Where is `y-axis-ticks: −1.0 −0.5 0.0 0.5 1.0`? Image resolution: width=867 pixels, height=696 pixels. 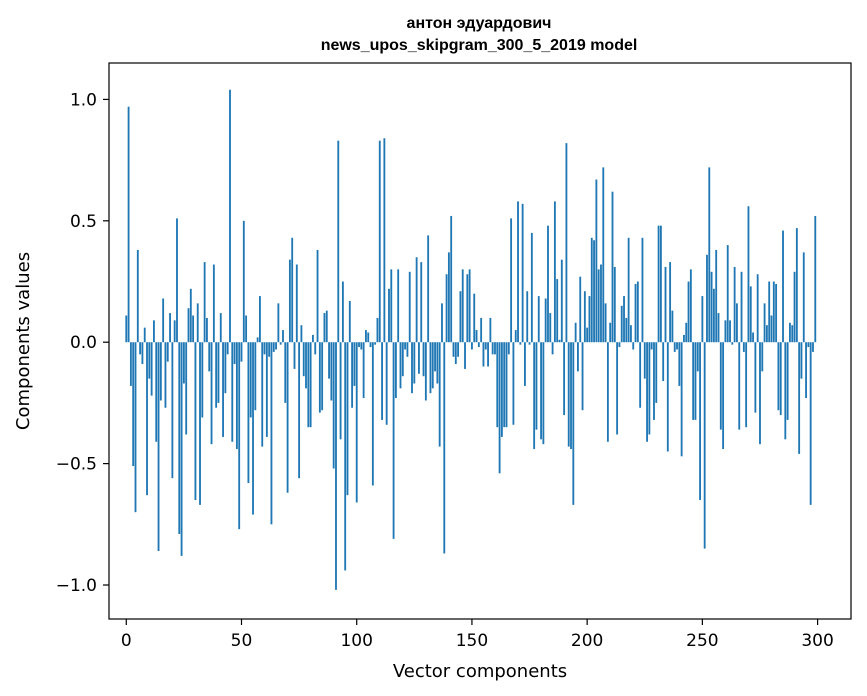
y-axis-ticks: −1.0 −0.5 0.0 0.5 1.0 is located at coordinates (82, 343).